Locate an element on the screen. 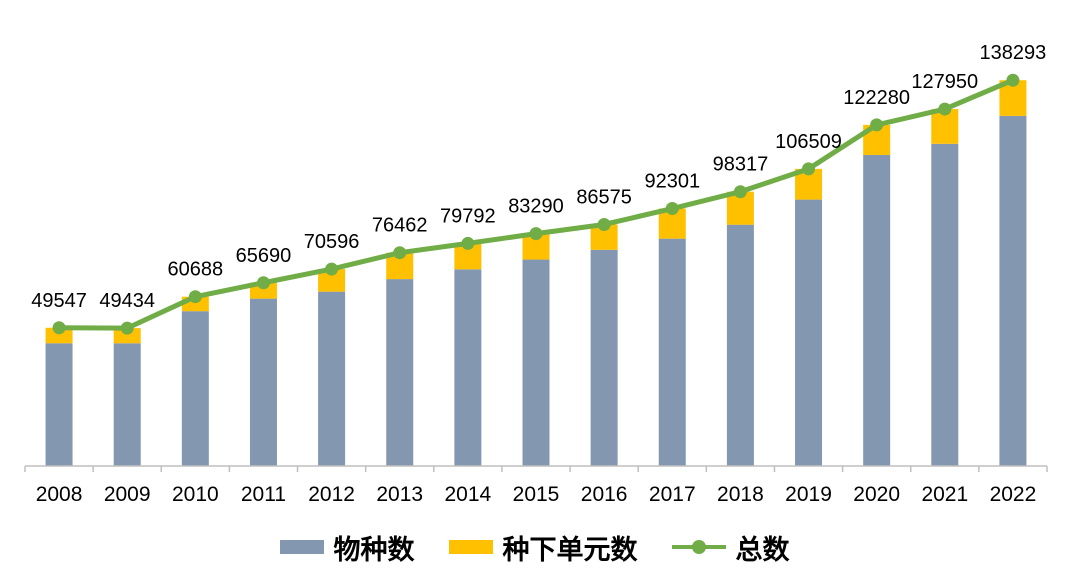 This screenshot has height=578, width=1069. x-tick-label-2011: 2011 is located at coordinates (263, 494).